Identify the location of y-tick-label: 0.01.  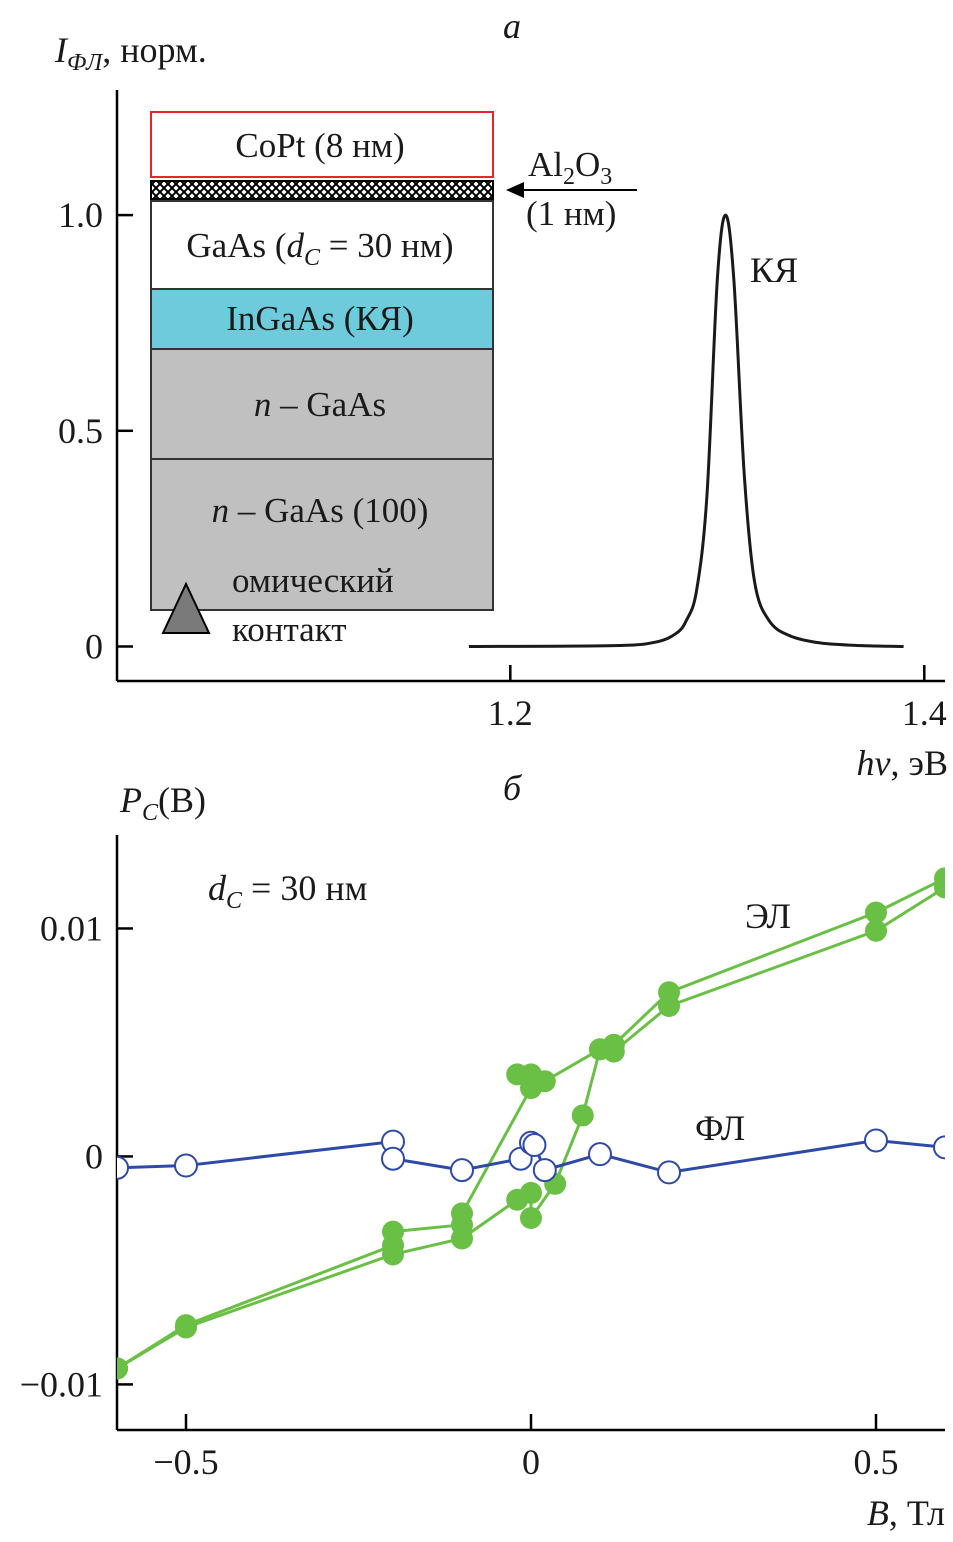
(71, 928).